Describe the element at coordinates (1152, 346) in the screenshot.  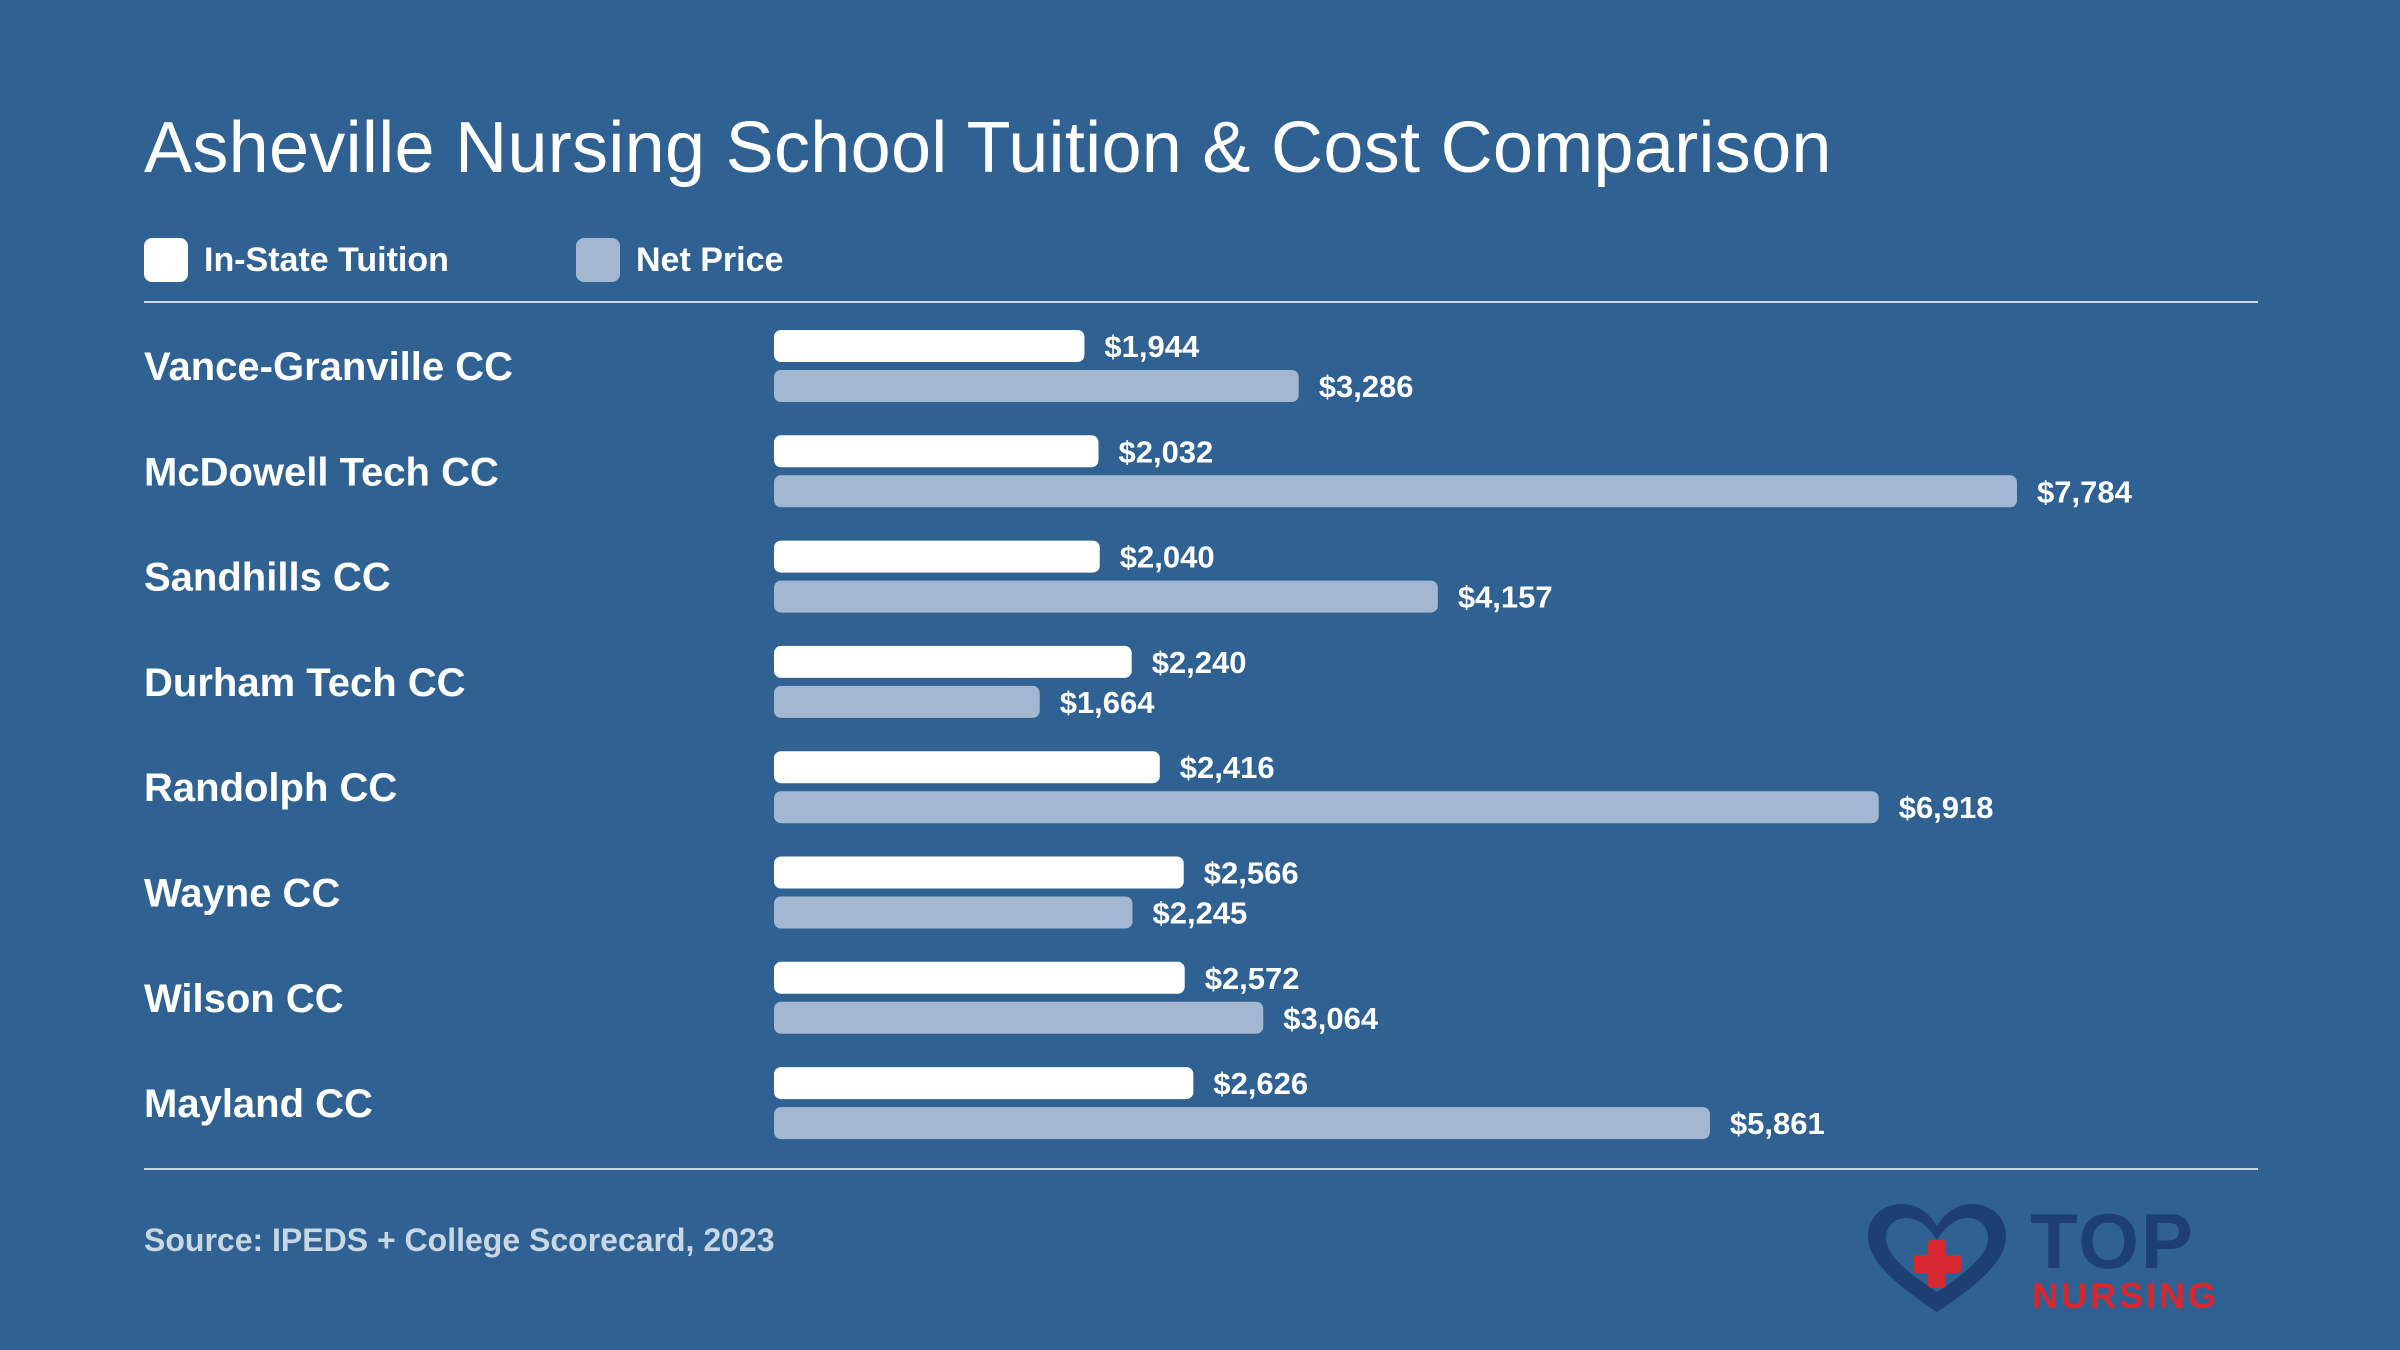
I see `value-label-in-state-tuition: $1,944` at that location.